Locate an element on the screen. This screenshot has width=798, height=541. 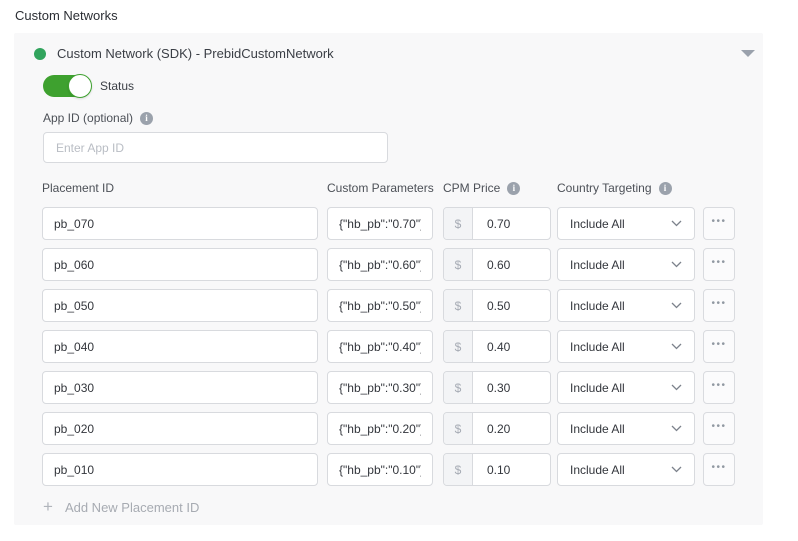
page-title: Custom Networks is located at coordinates (66, 15).